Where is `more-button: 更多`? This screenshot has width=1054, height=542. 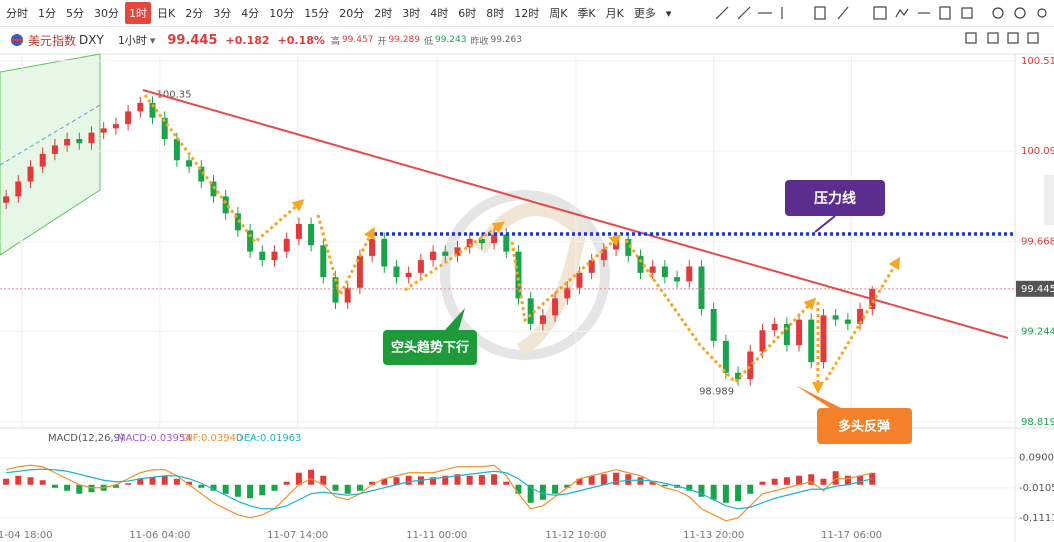
more-button: 更多 is located at coordinates (644, 13).